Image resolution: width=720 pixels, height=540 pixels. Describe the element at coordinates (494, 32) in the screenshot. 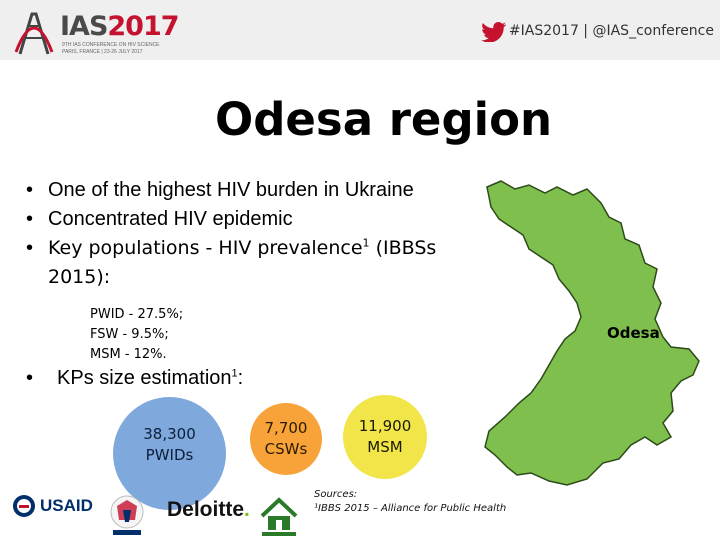

I see `twitter-bird-icon` at that location.